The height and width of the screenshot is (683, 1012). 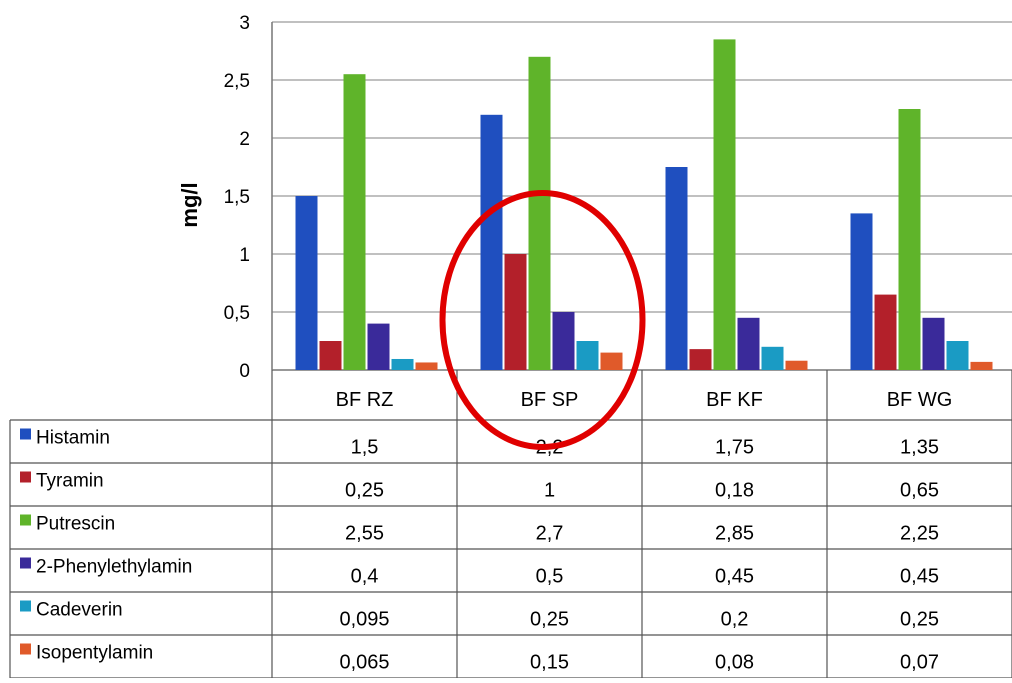 What do you see at coordinates (735, 620) in the screenshot?
I see `data-label: 0,2` at bounding box center [735, 620].